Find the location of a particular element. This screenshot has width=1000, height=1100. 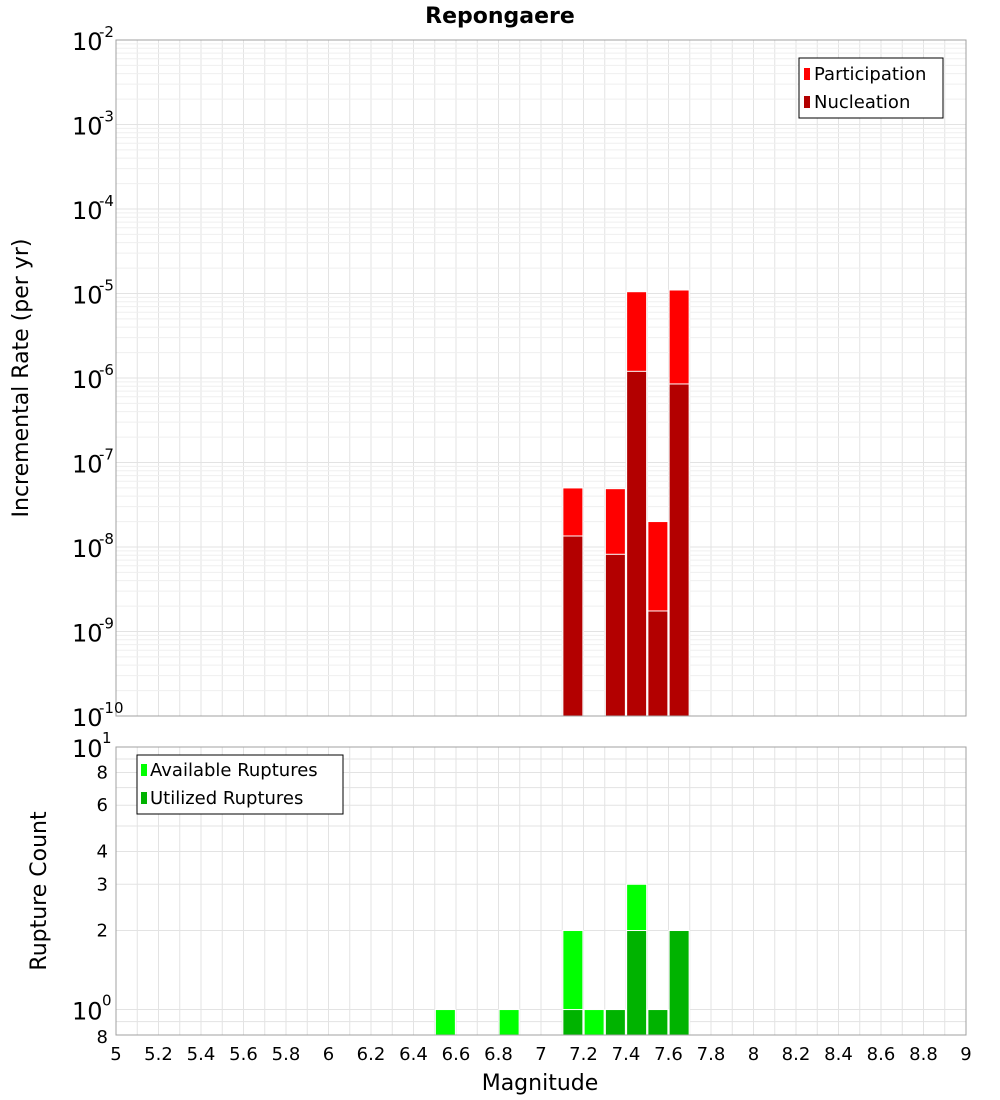

magnitude-x-tick-label: 5.2 is located at coordinates (158, 1054).